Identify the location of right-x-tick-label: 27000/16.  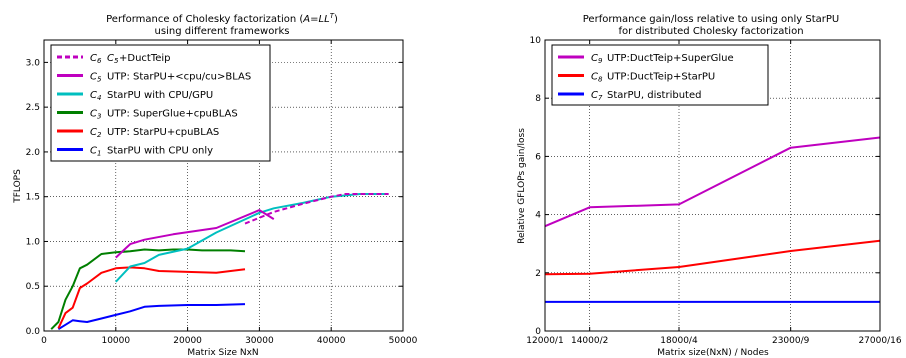
(879, 341).